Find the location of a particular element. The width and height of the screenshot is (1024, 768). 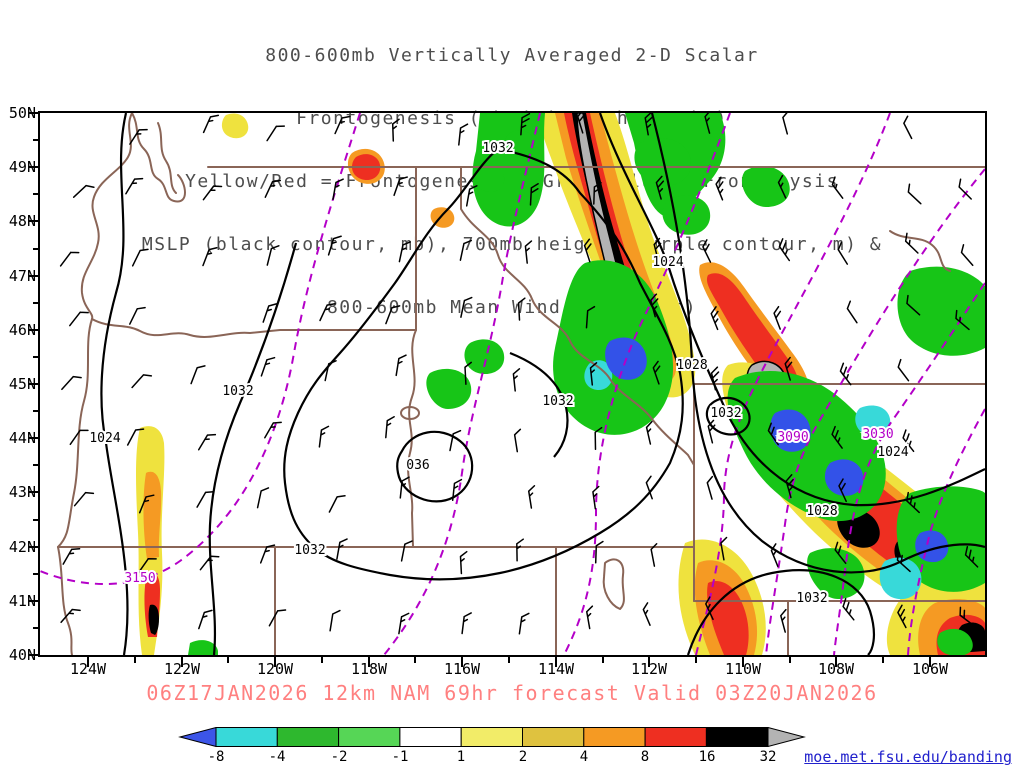

contour-label: 3090 is located at coordinates (792, 437).